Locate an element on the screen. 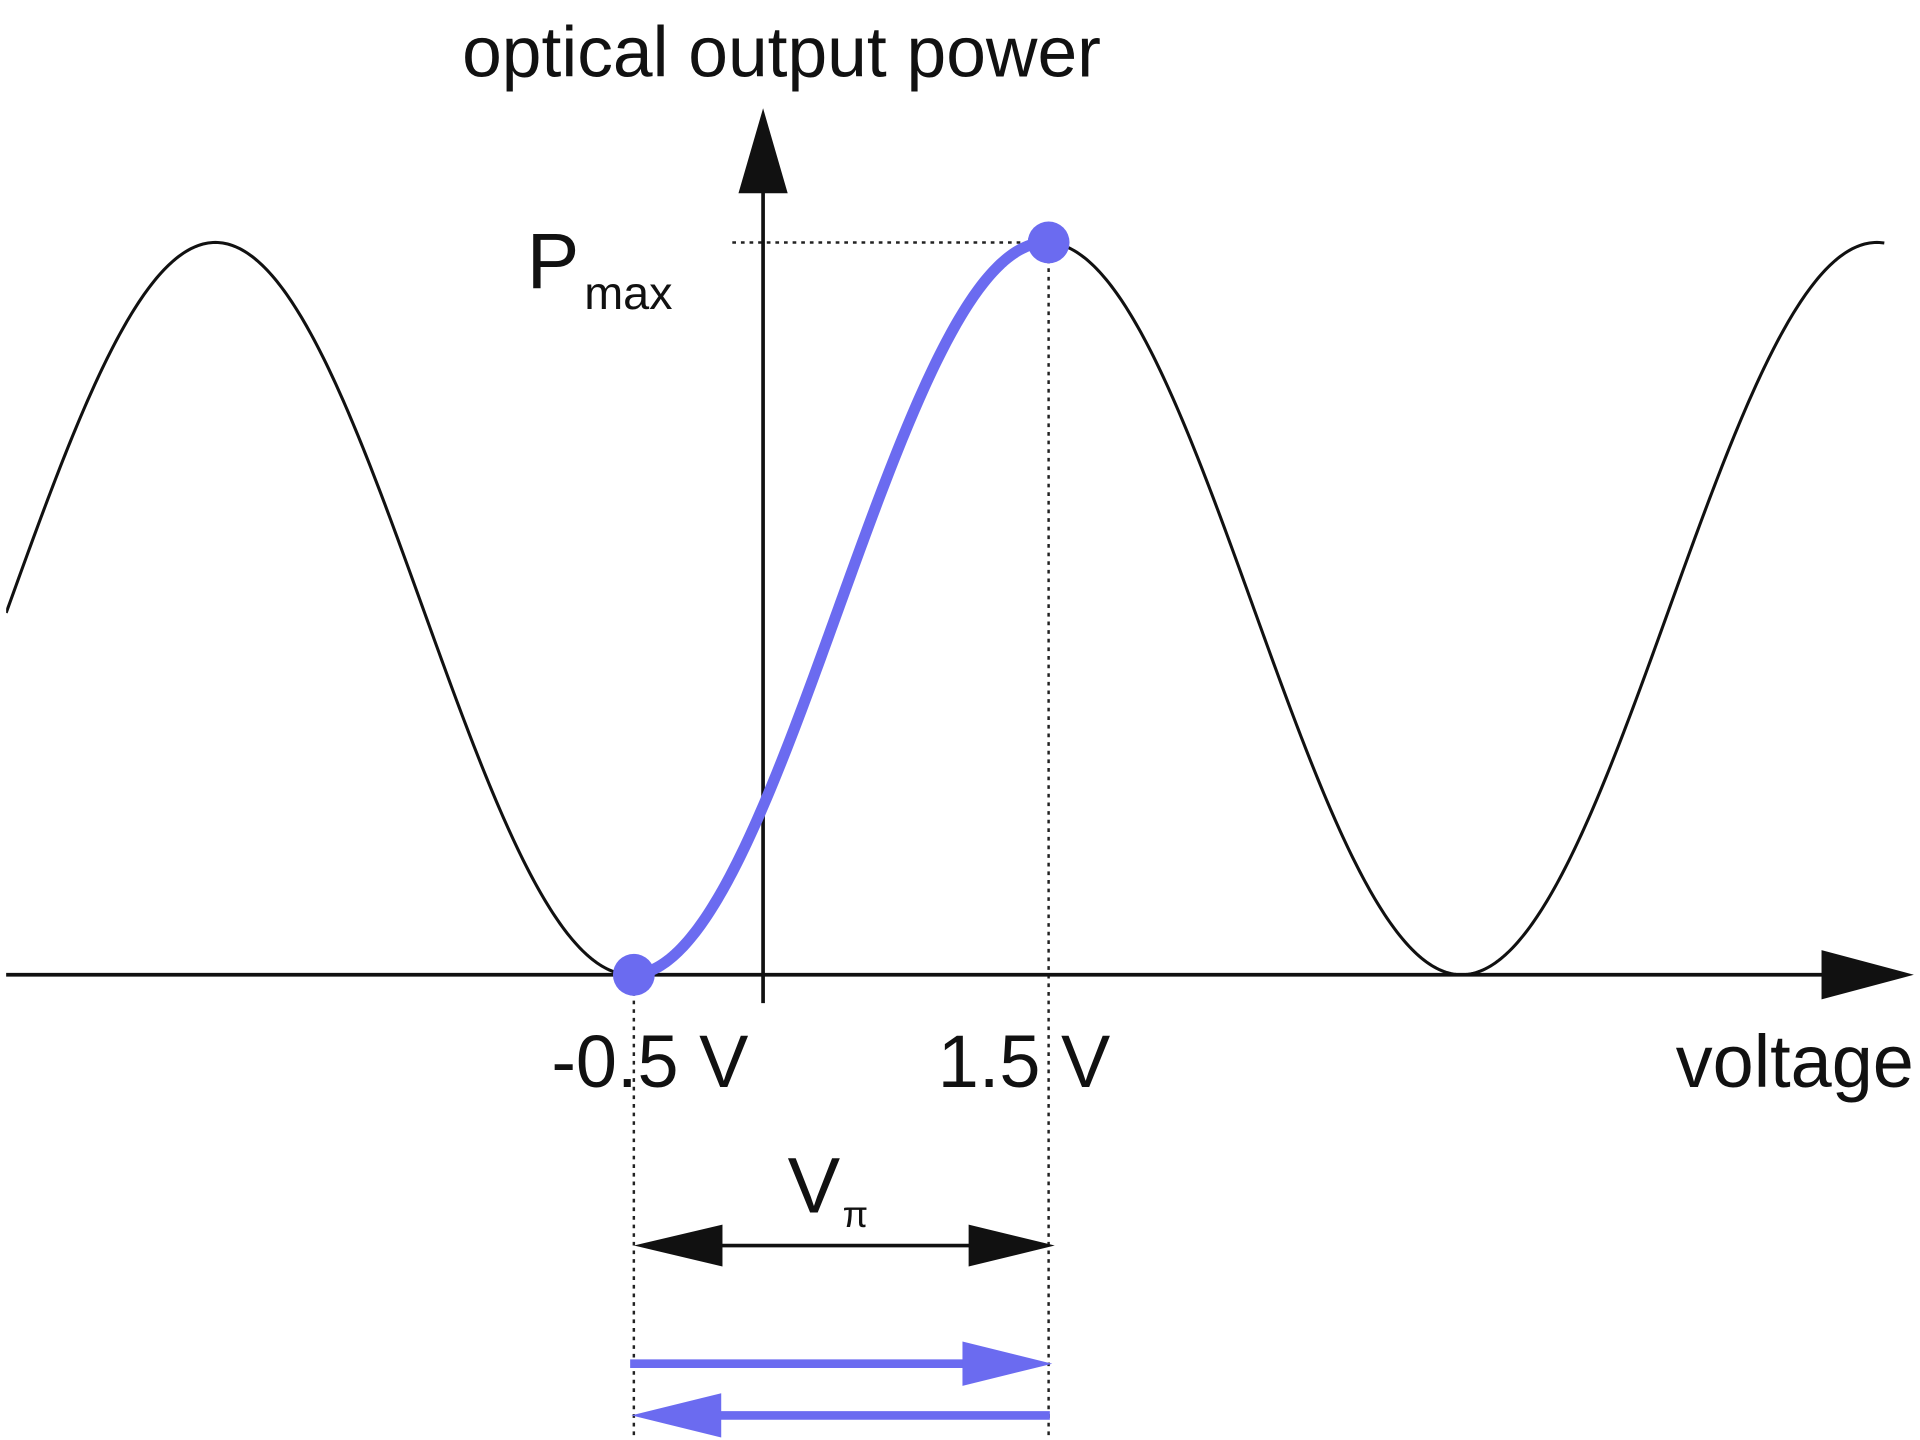  backward-arrow is located at coordinates (676, 1415).